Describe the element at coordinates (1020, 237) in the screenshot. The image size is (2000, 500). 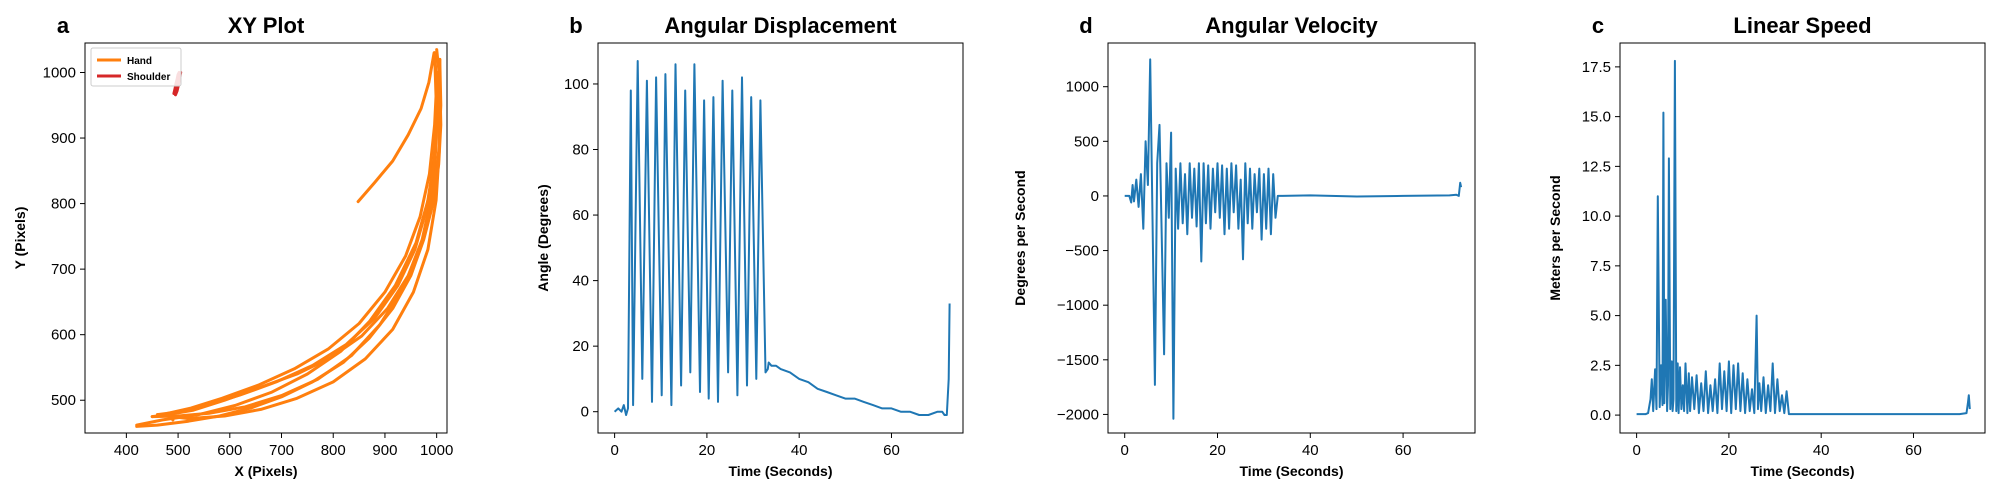
I see `y-axis-label: Degrees per Second` at that location.